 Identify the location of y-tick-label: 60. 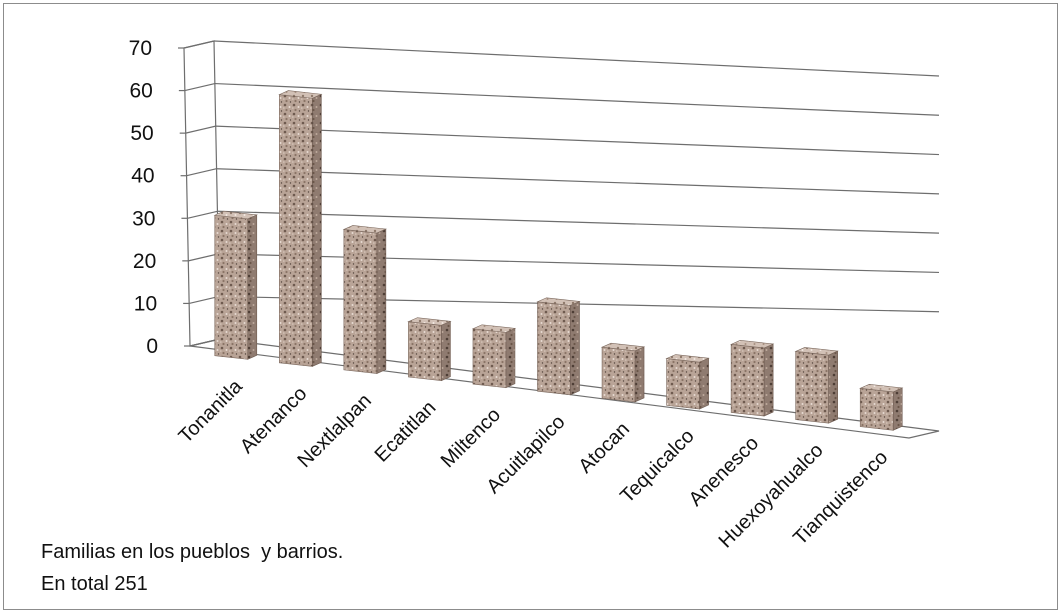
(140, 91).